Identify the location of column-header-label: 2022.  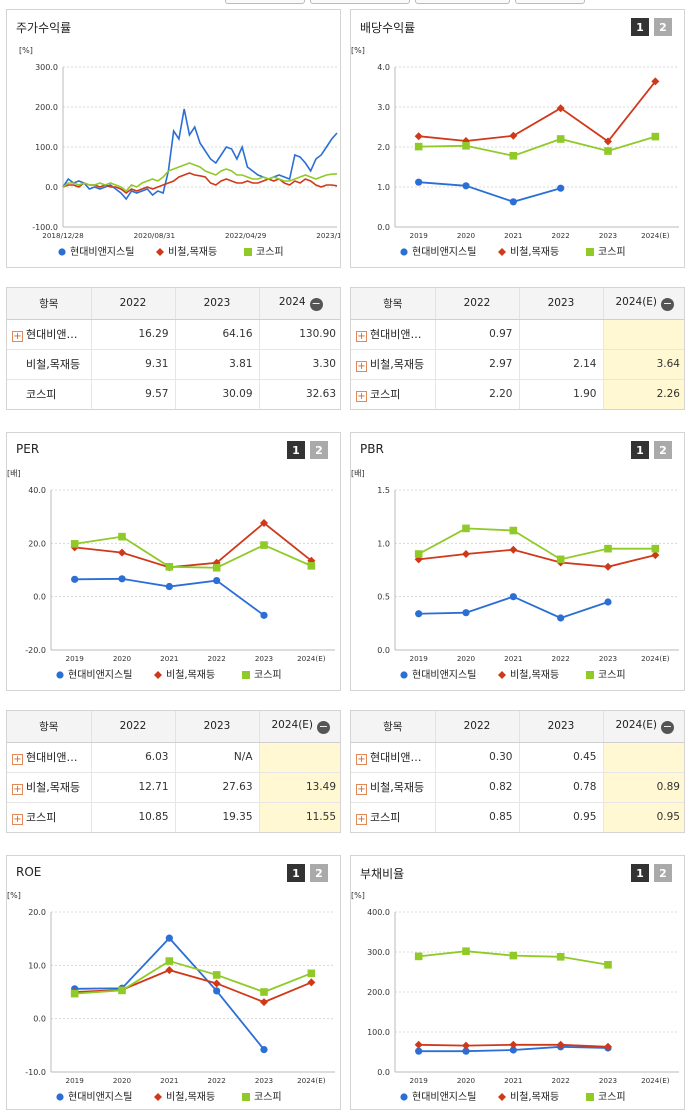
(133, 726).